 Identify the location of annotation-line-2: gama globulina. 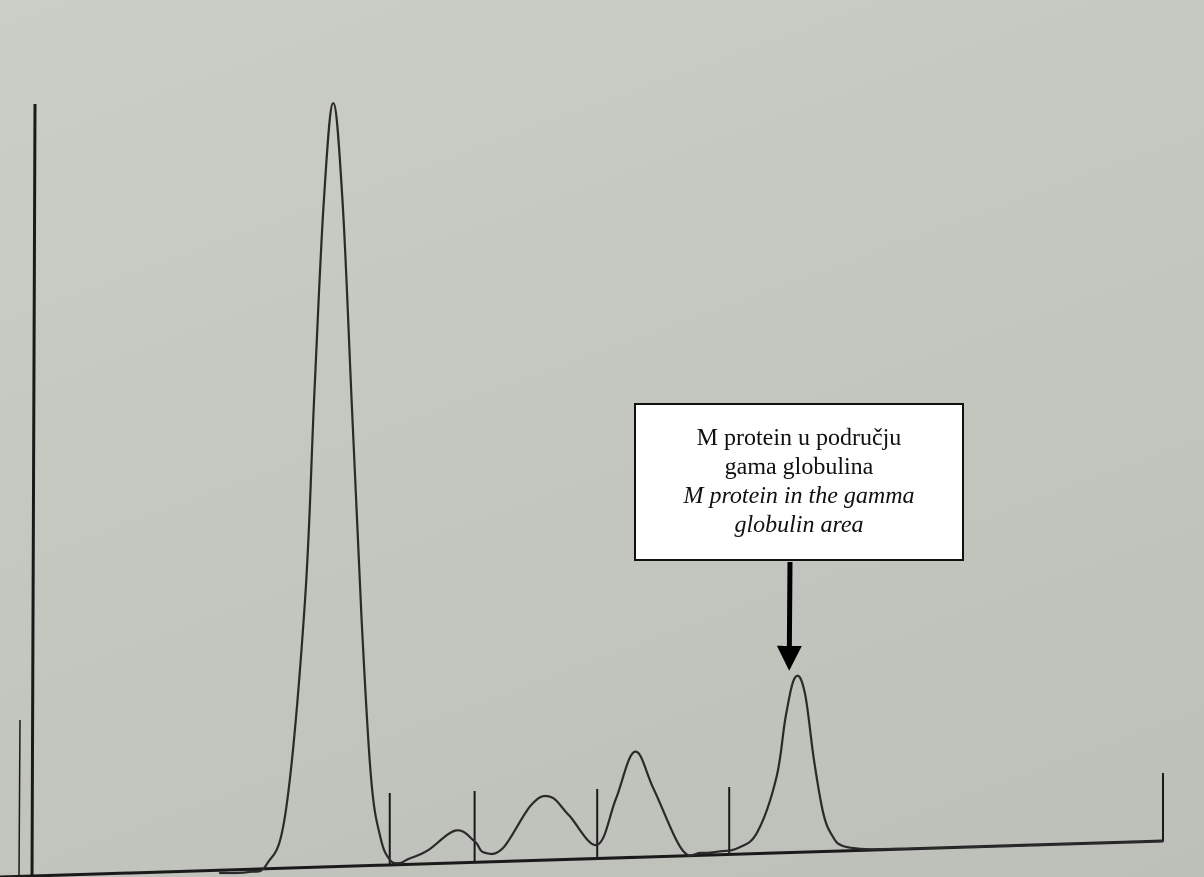
(799, 467).